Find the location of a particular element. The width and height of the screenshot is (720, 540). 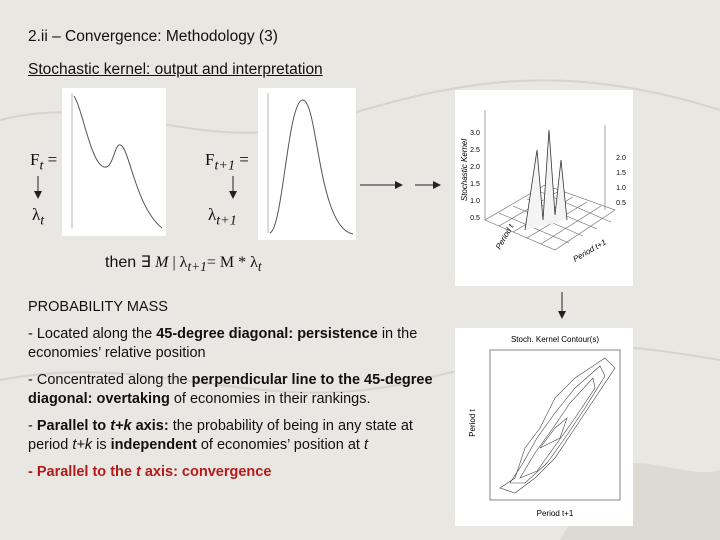

text-run: axis: is located at coordinates (150, 426).